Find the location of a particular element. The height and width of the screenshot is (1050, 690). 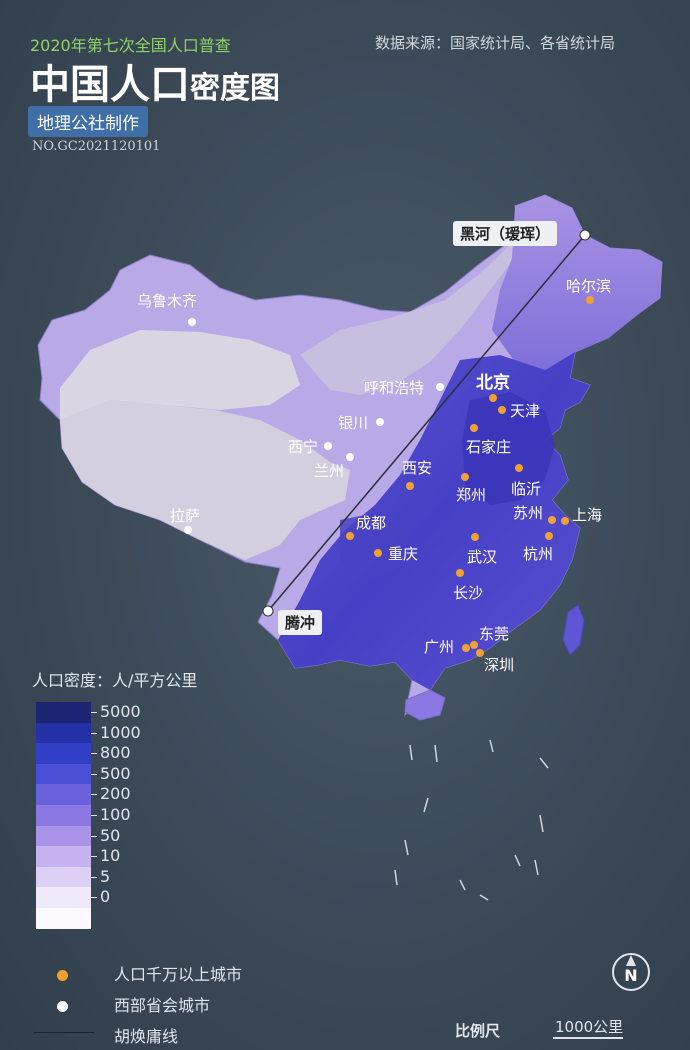

key-hu-line-swatch is located at coordinates (64, 1032).